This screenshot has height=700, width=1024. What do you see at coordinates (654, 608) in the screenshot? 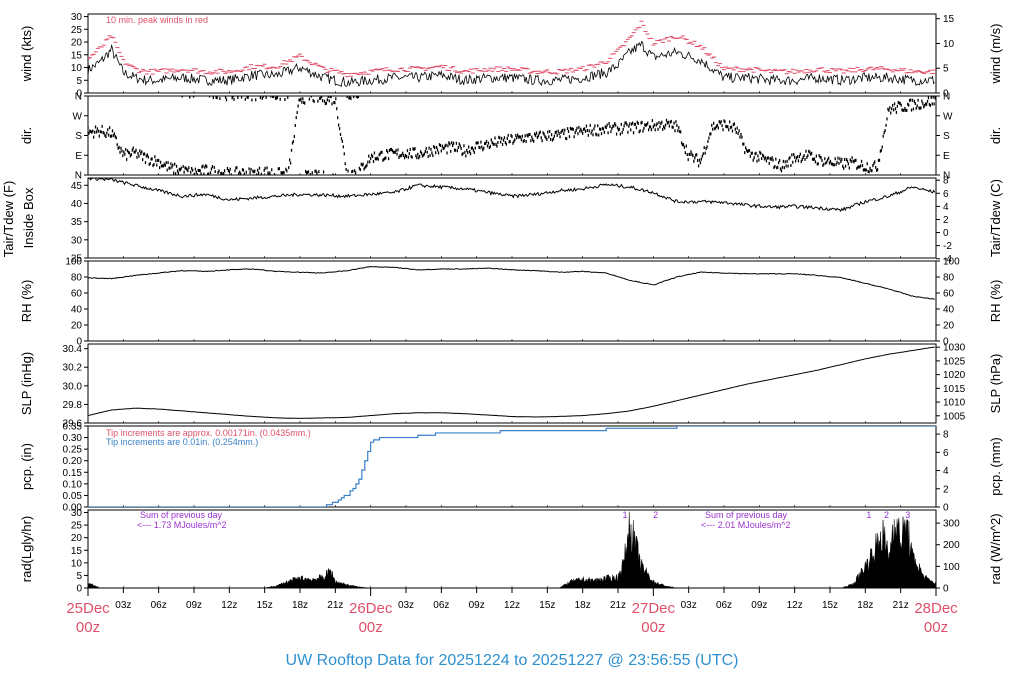
I see `date-tick-label: 27Dec` at bounding box center [654, 608].